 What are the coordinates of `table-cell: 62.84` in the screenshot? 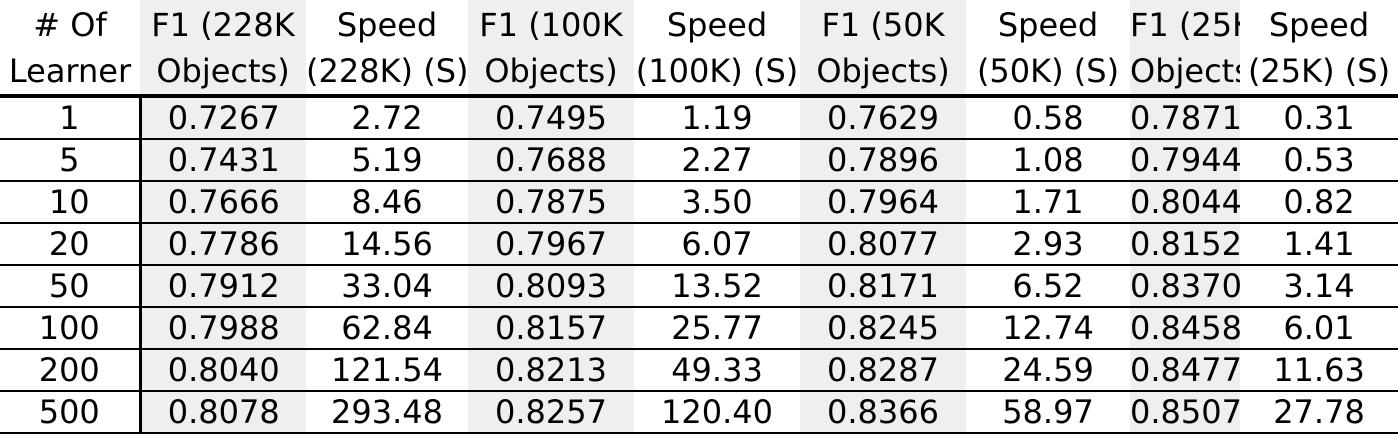 It's located at (387, 328).